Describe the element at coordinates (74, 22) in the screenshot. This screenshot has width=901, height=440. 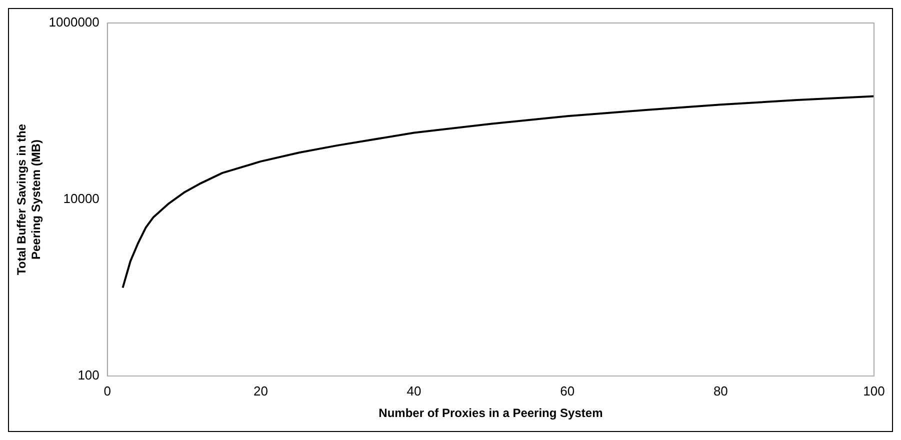
I see `y-tick-label: 1000000` at that location.